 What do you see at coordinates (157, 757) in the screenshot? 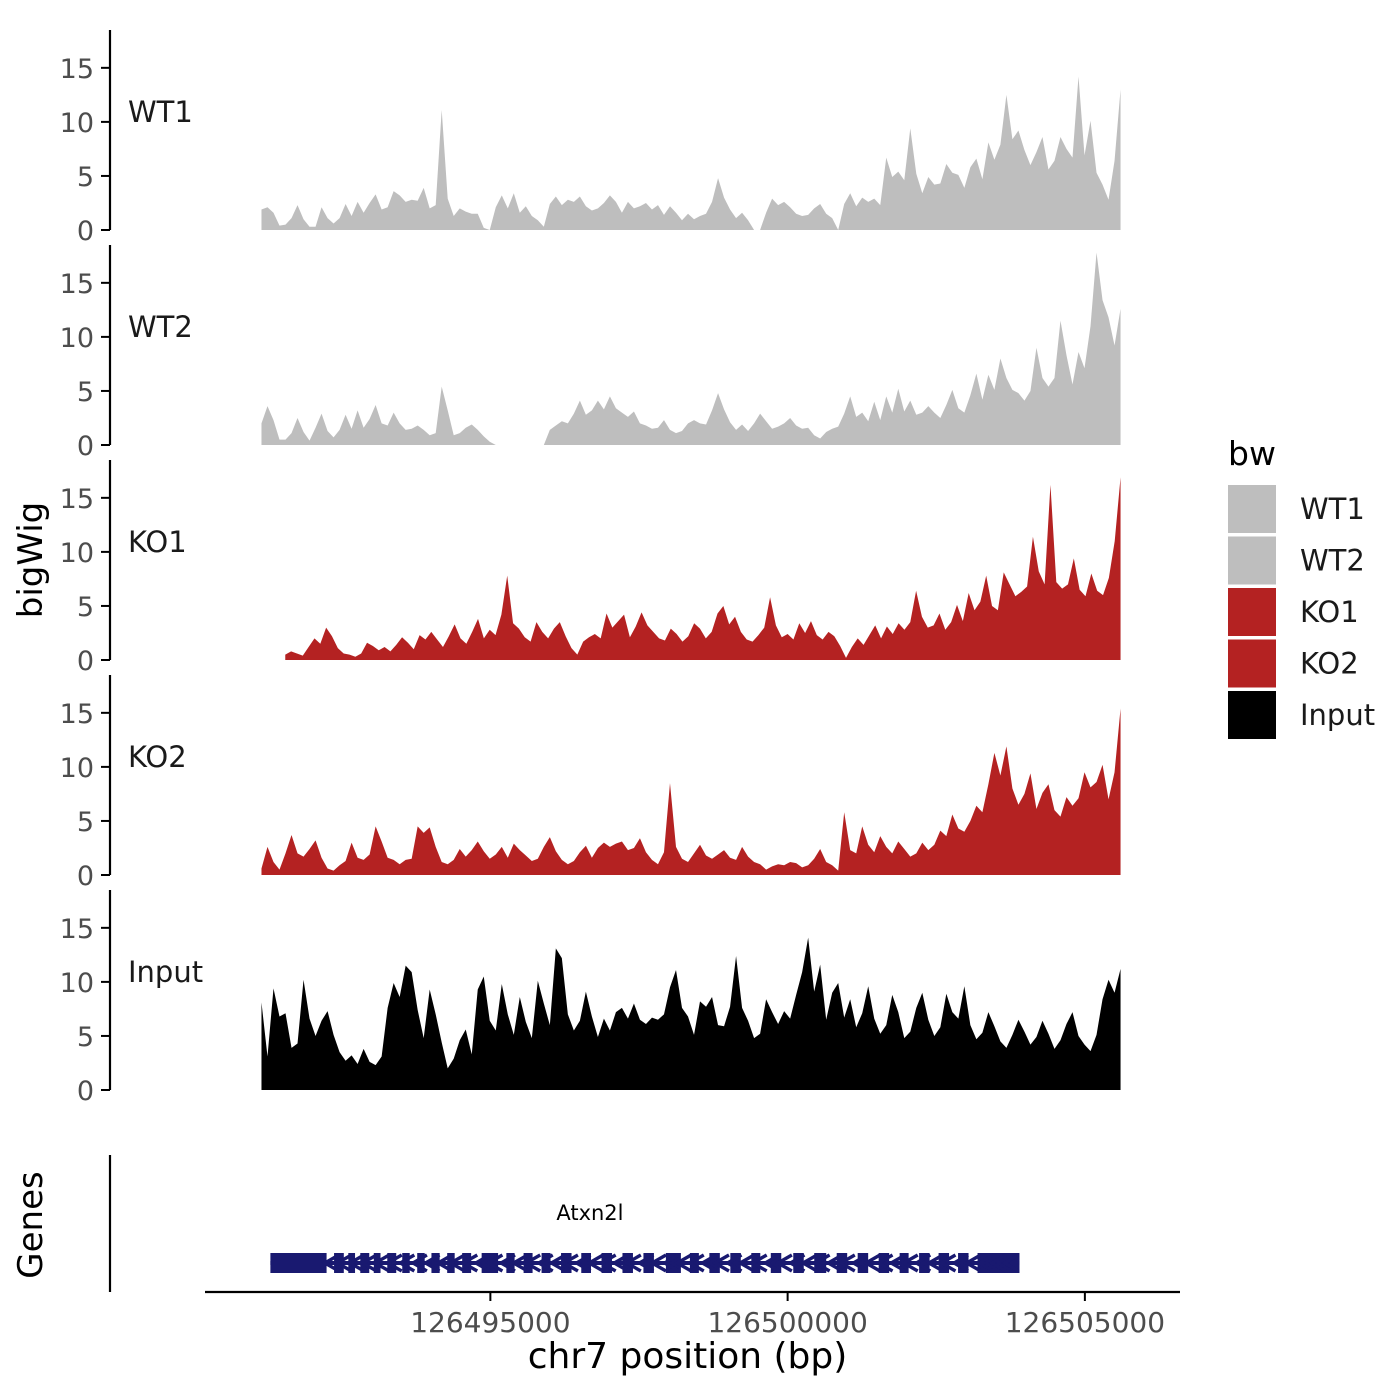
I see `panel-strip-label-ko2: KO2` at bounding box center [157, 757].